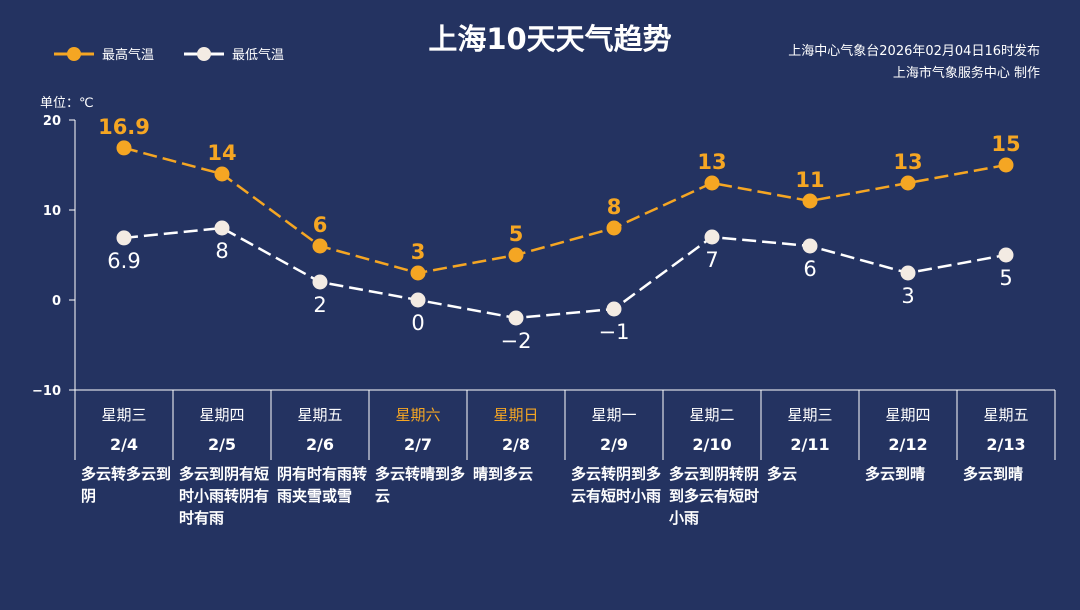 The image size is (1080, 610). Describe the element at coordinates (616, 485) in the screenshot. I see `weather-description: 多云转阴到多云有短时小雨` at that location.